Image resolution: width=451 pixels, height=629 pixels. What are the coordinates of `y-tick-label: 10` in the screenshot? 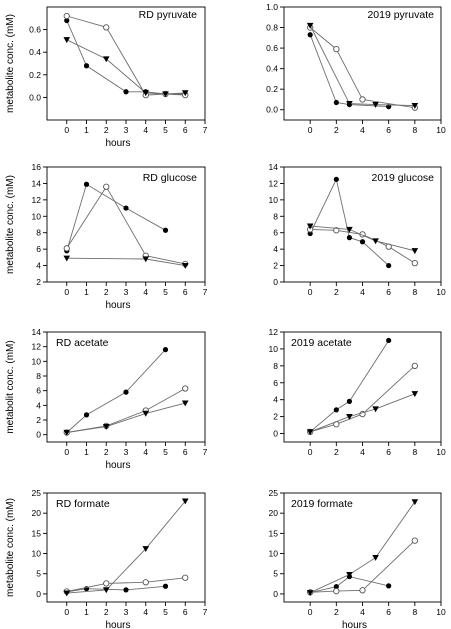 It's located at (37, 216).